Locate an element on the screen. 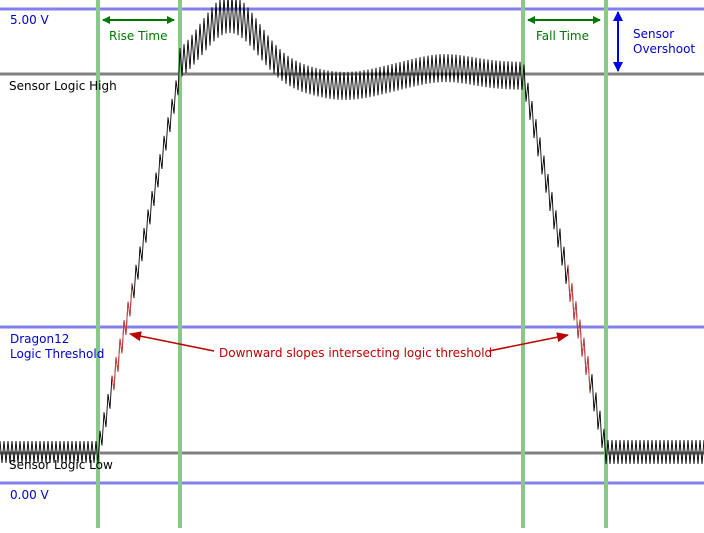 Image resolution: width=704 pixels, height=533 pixels. threshold-crossing-left is located at coordinates (122, 337).